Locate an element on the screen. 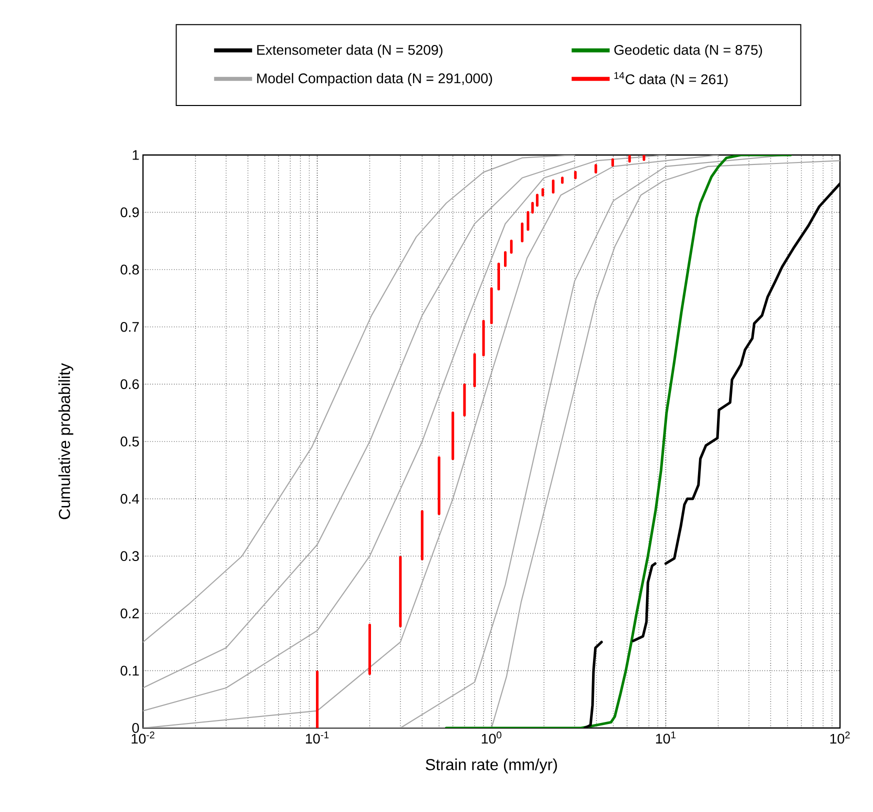 This screenshot has height=812, width=873. x-tick-label: 10$^{2}$ is located at coordinates (840, 738).